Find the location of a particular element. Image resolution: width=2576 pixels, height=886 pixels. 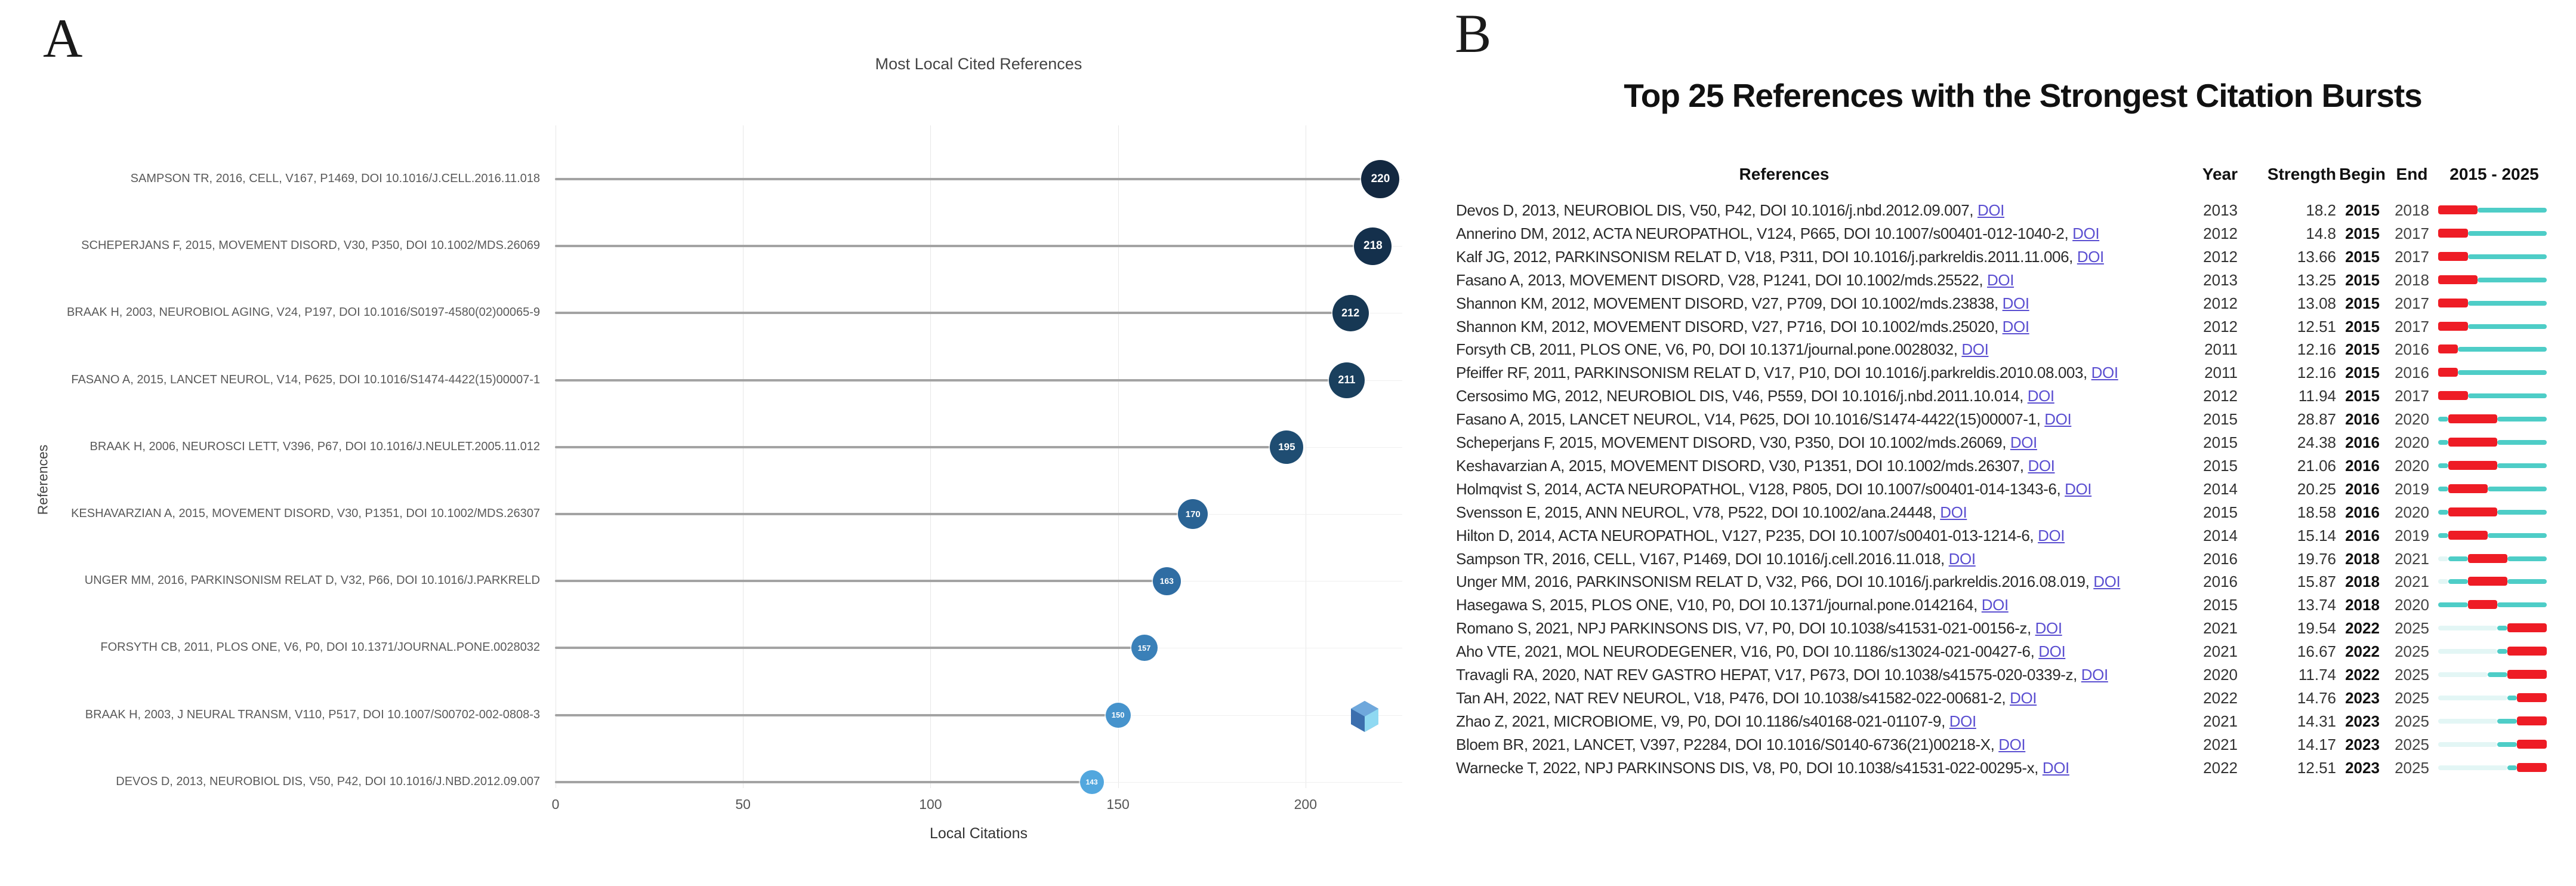

citation-count-dot: 157 is located at coordinates (1144, 648).